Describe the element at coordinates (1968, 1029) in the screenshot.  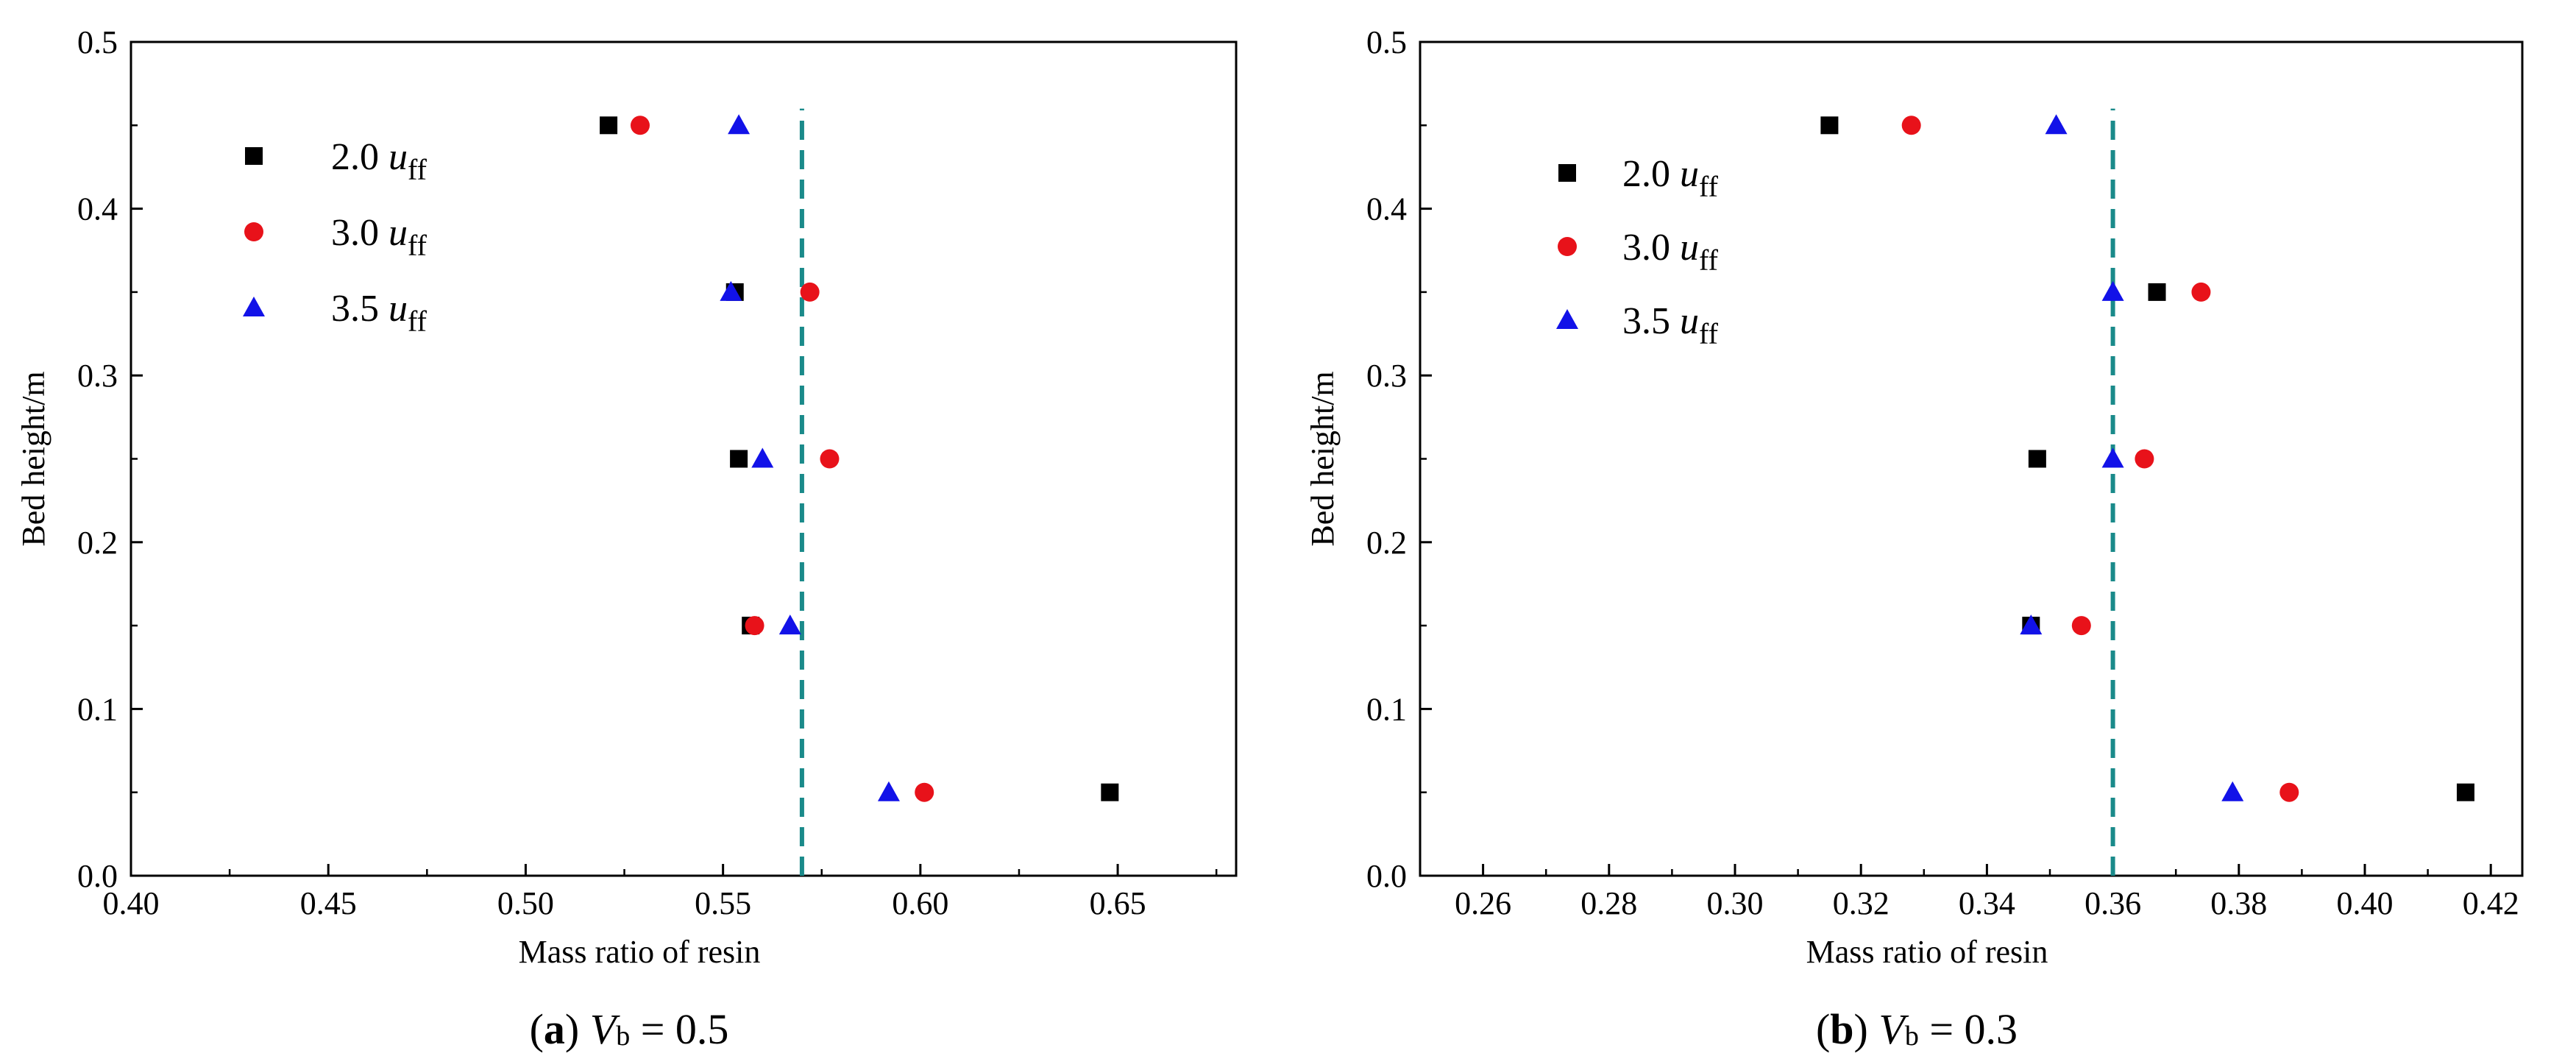
I see `caption-value: = 0.3` at that location.